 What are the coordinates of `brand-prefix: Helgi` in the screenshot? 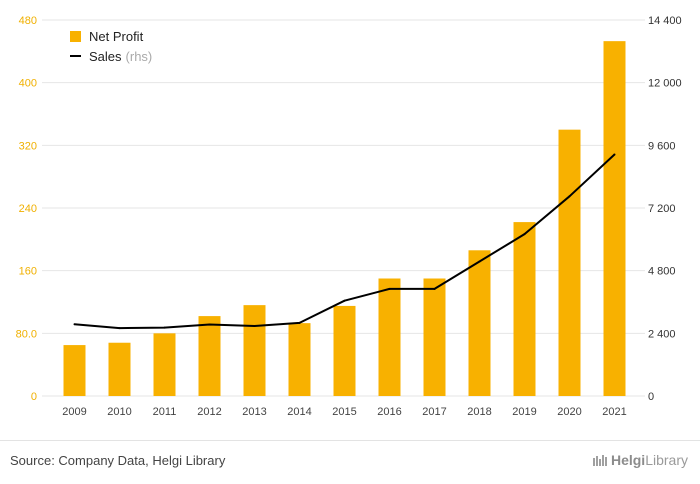 It's located at (628, 460).